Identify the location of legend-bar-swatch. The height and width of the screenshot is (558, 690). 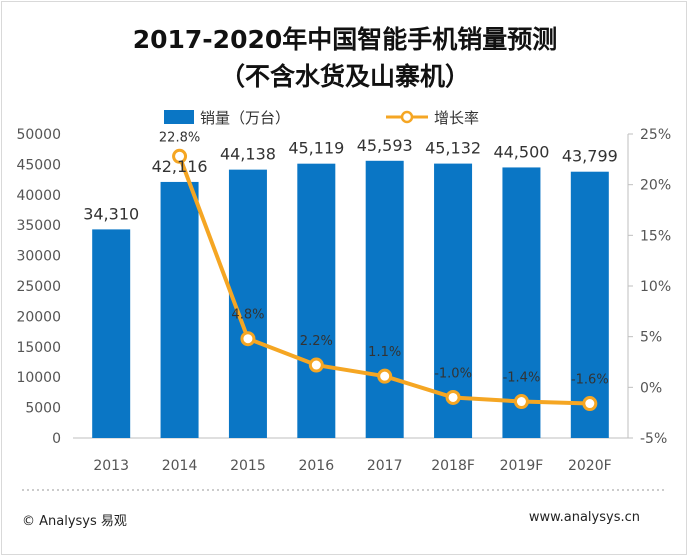
(179, 117).